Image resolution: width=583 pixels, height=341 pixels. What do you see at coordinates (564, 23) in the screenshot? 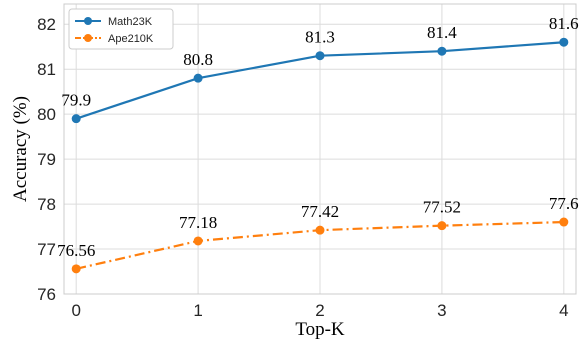
I see `data-label: 81.6` at bounding box center [564, 23].